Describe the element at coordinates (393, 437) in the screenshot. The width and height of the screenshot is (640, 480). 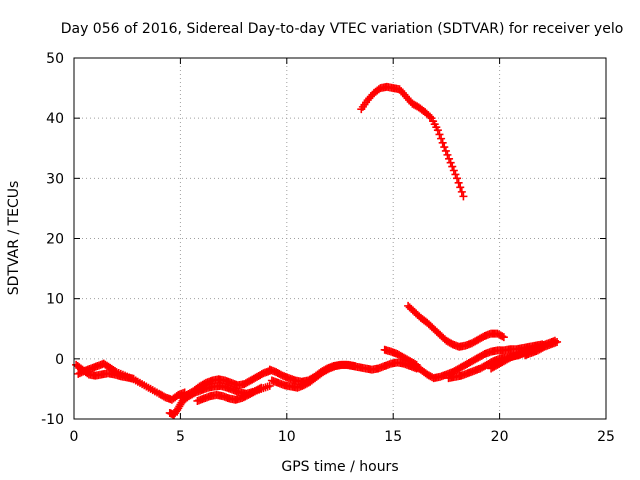
I see `x-tick-label: 15` at that location.